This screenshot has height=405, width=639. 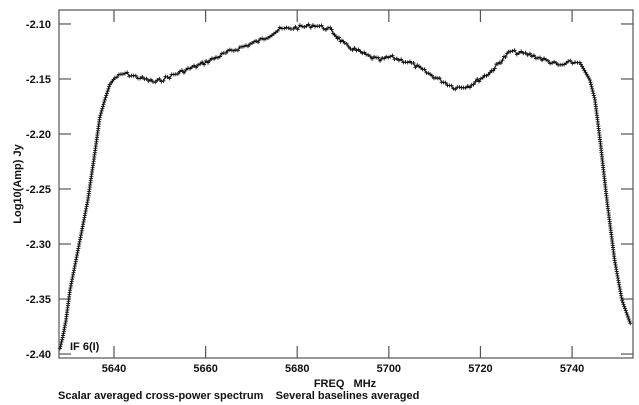 I want to click on y-tick-label: -2.25, so click(x=38, y=190).